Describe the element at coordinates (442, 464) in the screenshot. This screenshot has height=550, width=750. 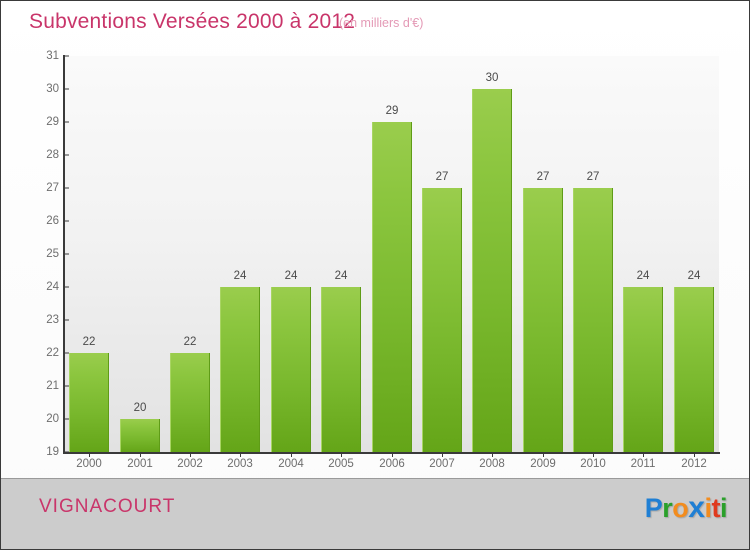
I see `x-axis-tick-label: 2007` at that location.